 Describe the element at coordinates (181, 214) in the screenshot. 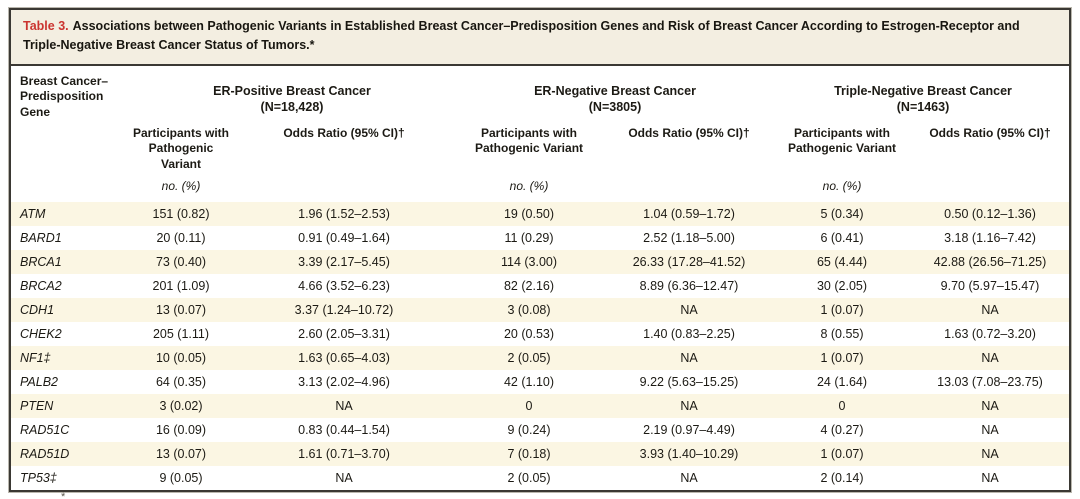

I see `participants-cell-erpos: 151 (0.82)` at that location.